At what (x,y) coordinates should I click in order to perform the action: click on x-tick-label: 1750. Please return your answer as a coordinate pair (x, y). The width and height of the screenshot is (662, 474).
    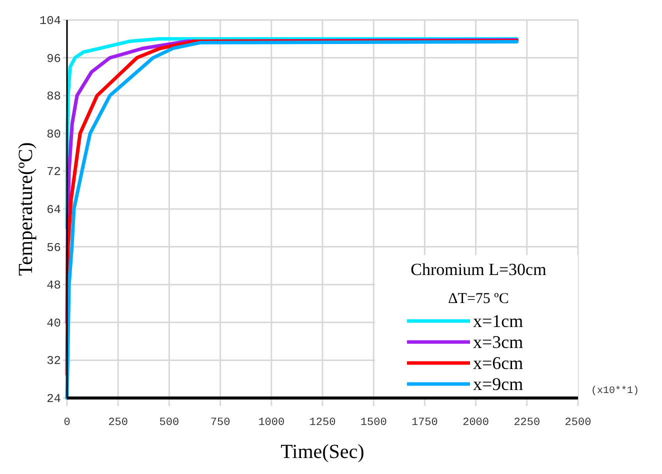
    Looking at the image, I should click on (424, 423).